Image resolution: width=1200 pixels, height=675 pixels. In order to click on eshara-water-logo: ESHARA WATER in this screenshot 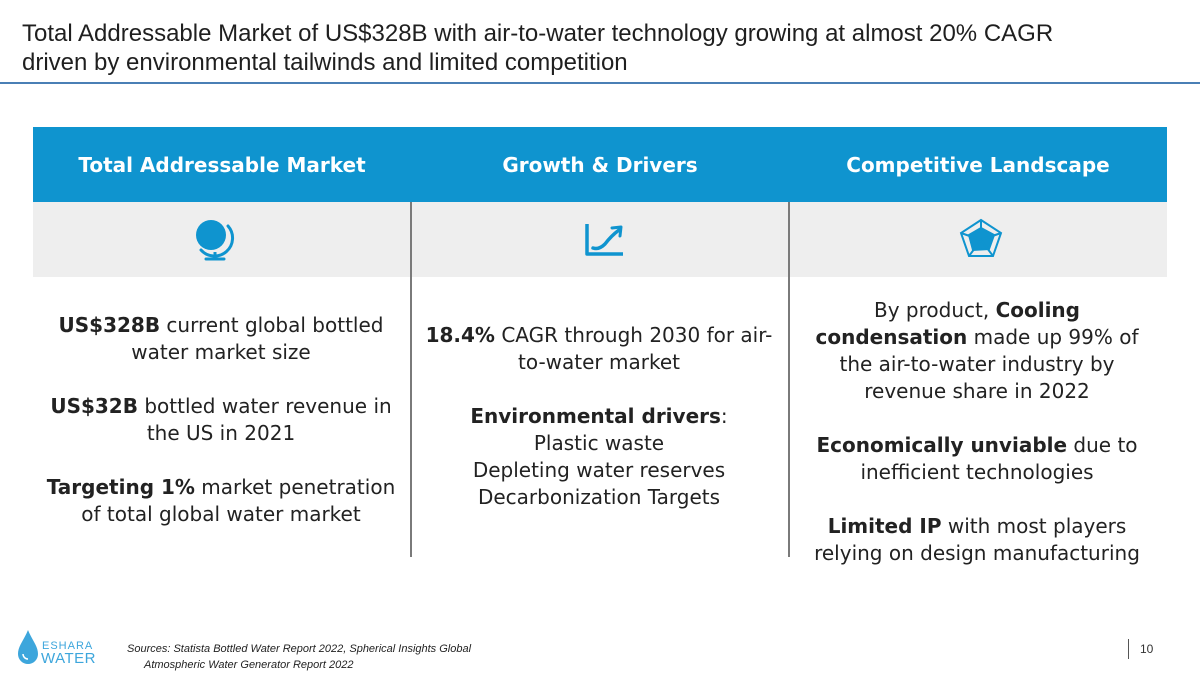, I will do `click(57, 648)`.